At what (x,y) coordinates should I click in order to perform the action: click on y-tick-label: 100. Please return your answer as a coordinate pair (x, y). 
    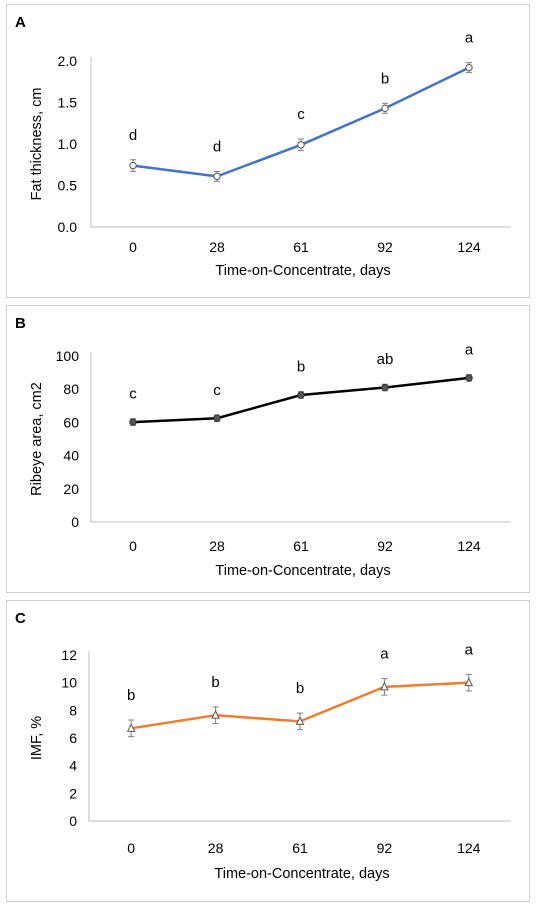
    Looking at the image, I should click on (68, 356).